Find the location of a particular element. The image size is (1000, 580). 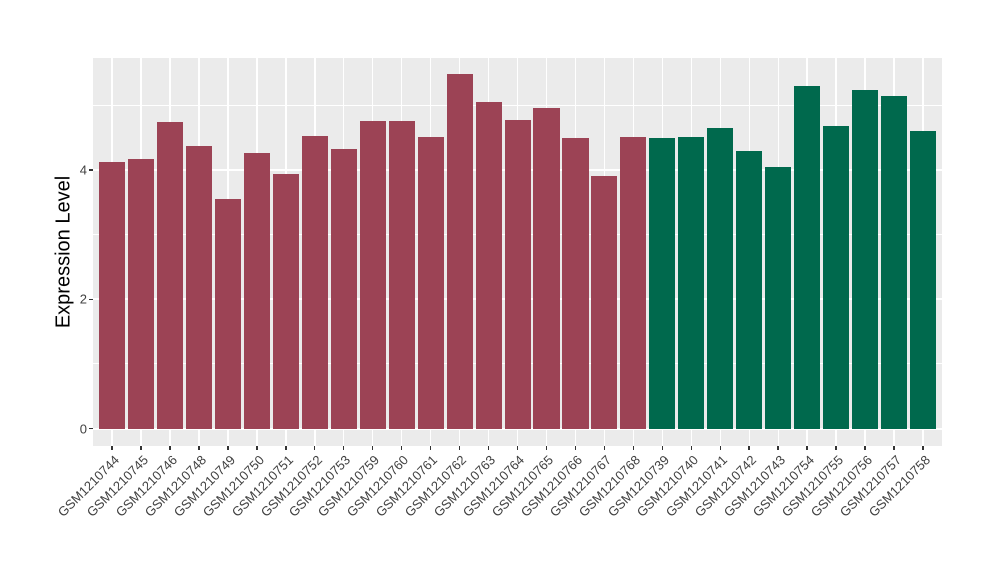

bar-GSM1210757 is located at coordinates (894, 262).